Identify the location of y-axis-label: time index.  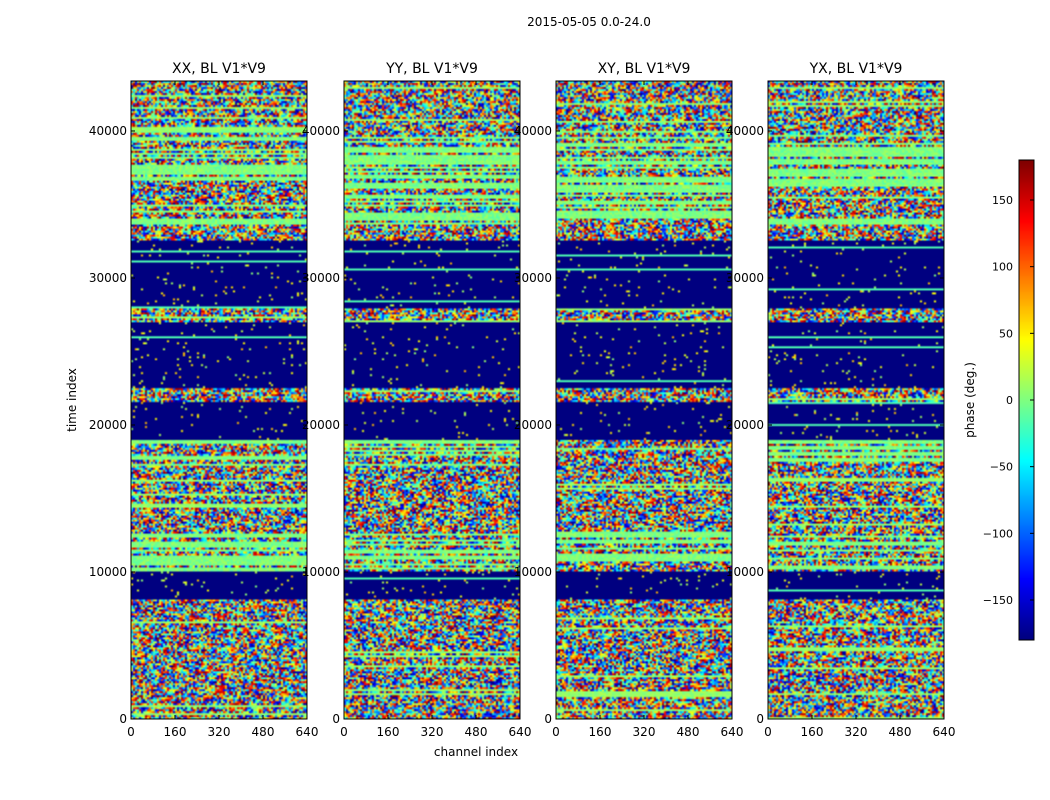
(72, 400).